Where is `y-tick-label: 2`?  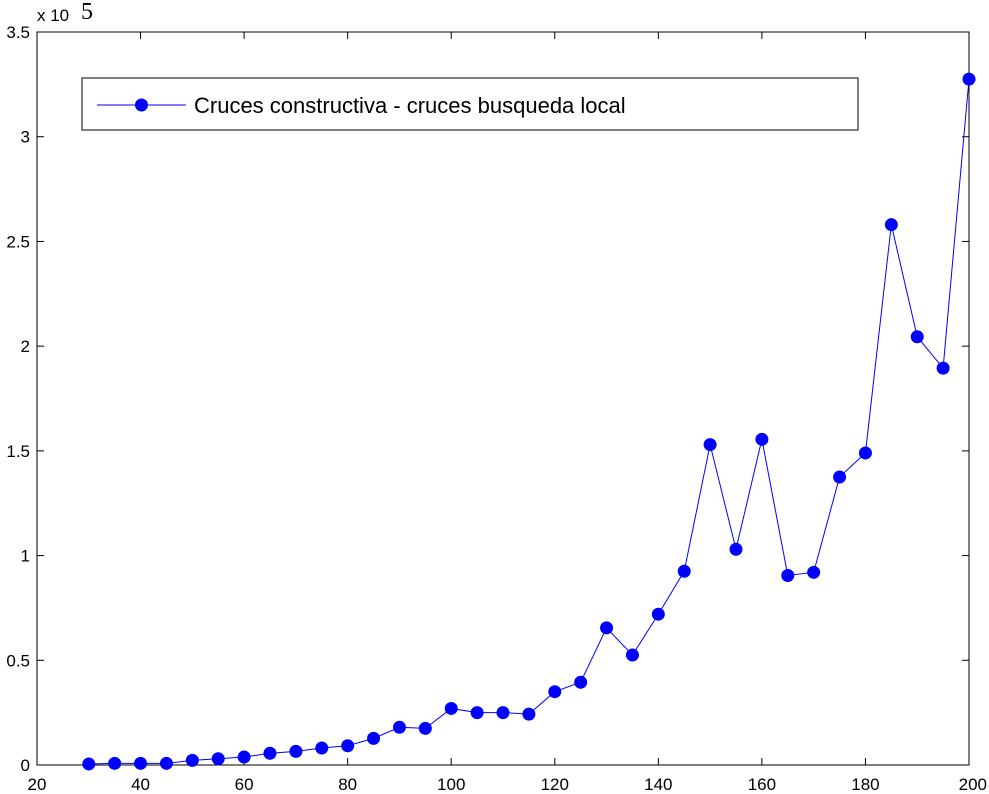 y-tick-label: 2 is located at coordinates (25, 346).